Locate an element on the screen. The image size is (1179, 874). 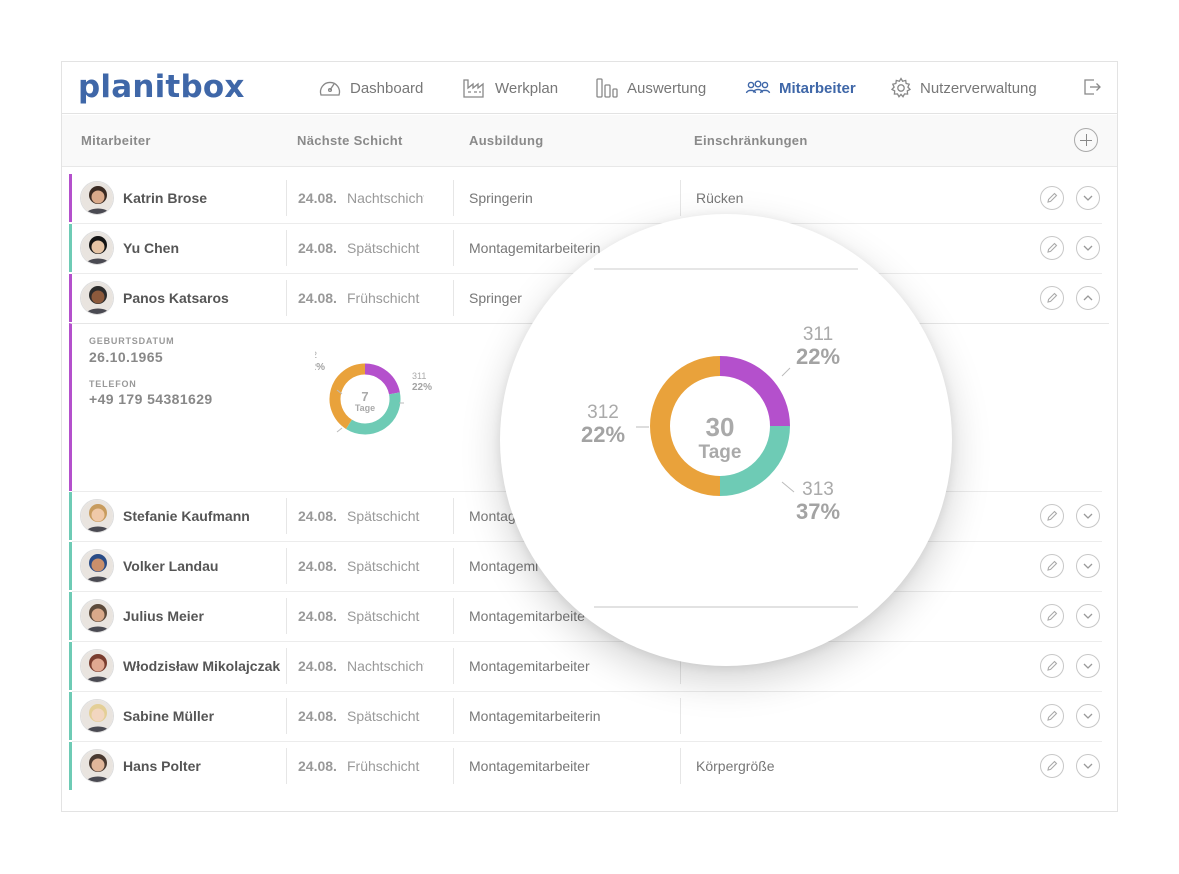
employee-name: Yu Chen is located at coordinates (151, 248).